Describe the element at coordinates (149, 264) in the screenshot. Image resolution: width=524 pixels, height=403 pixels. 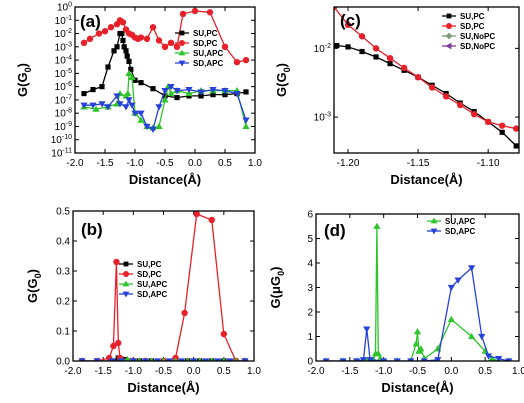
I see `legend-label: SU,PC` at that location.